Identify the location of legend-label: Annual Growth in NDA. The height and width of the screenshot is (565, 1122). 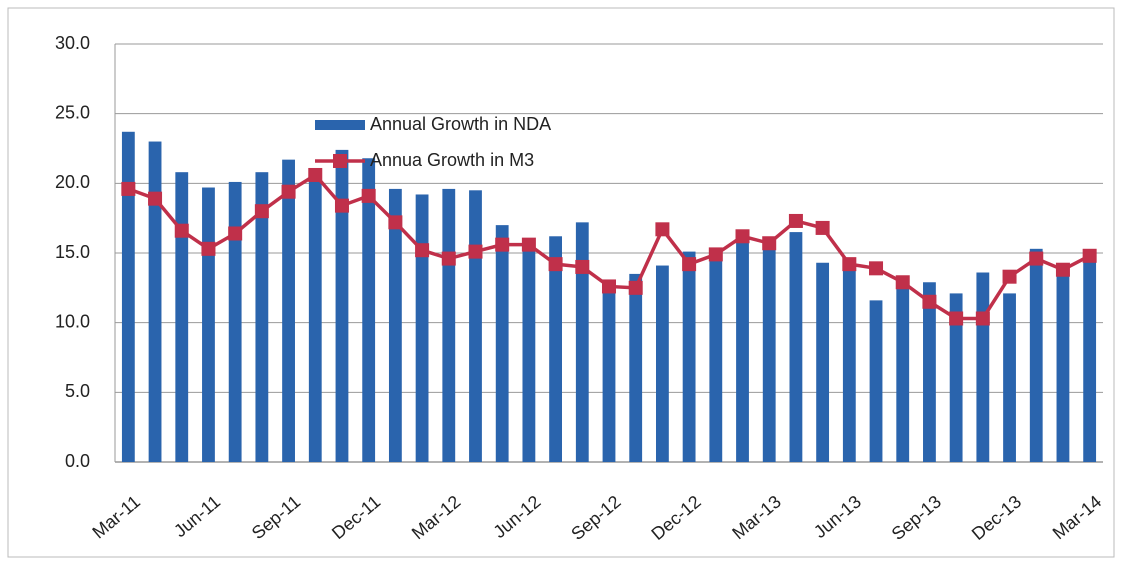
(460, 124).